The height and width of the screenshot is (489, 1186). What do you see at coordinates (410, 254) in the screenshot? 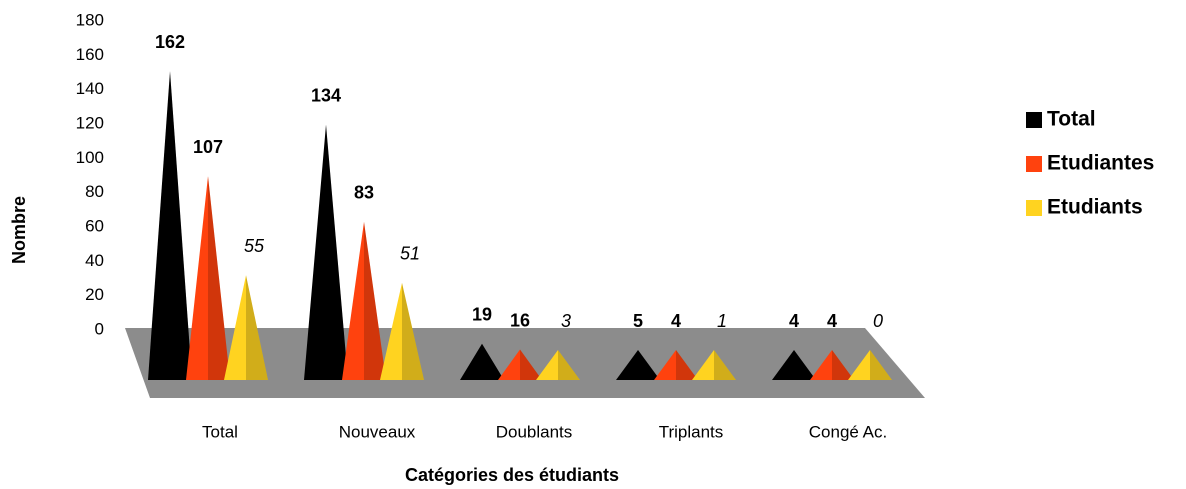
I see `value-label: 51` at bounding box center [410, 254].